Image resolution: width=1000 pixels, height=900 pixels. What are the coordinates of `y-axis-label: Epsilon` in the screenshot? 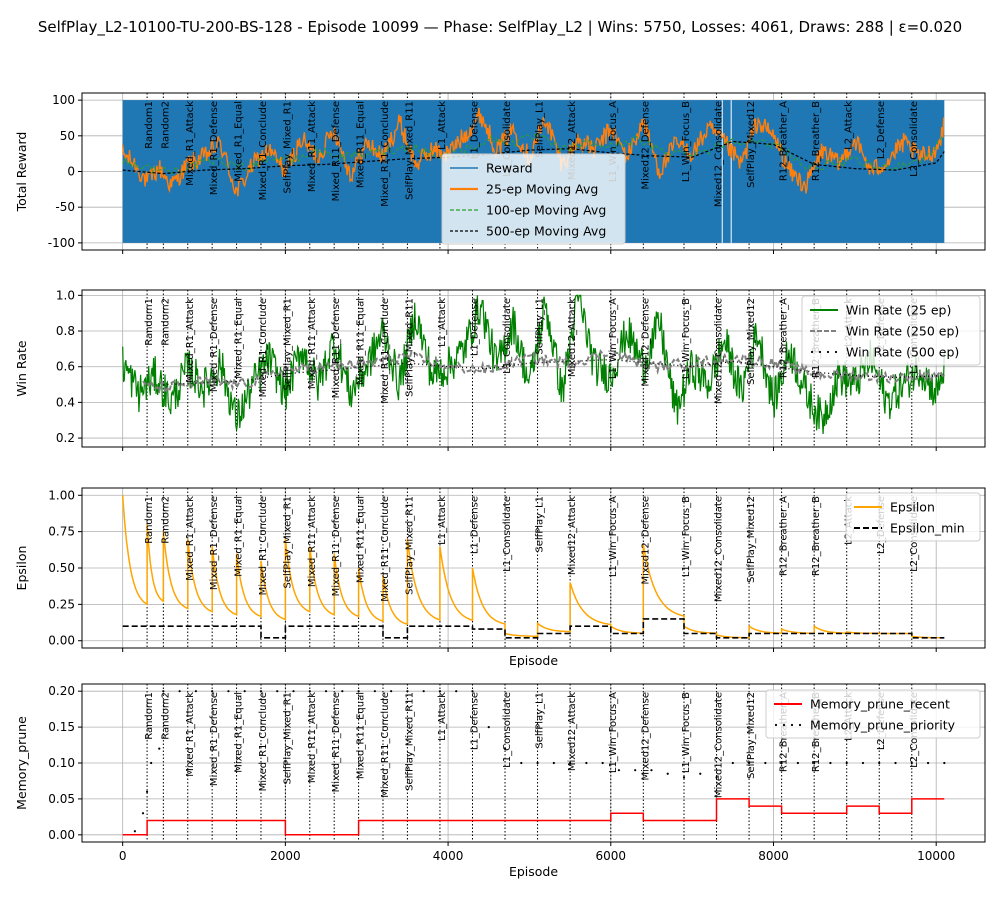 It's located at (21, 568).